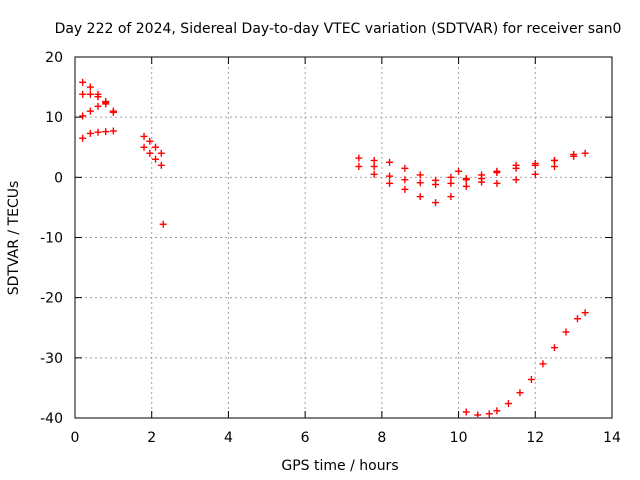 This screenshot has height=480, width=640. What do you see at coordinates (14, 238) in the screenshot?
I see `y-axis-label: SDTVAR / TECUs` at bounding box center [14, 238].